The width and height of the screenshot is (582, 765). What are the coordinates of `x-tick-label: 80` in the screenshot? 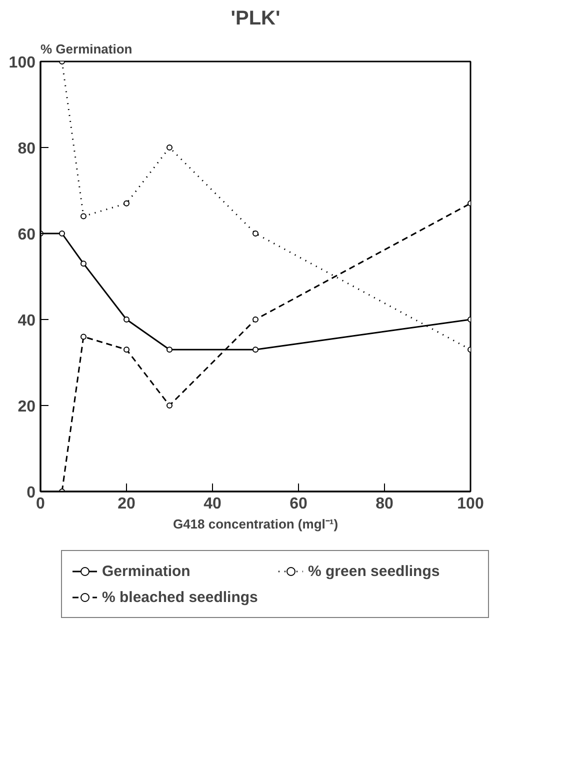 It's located at (385, 504).